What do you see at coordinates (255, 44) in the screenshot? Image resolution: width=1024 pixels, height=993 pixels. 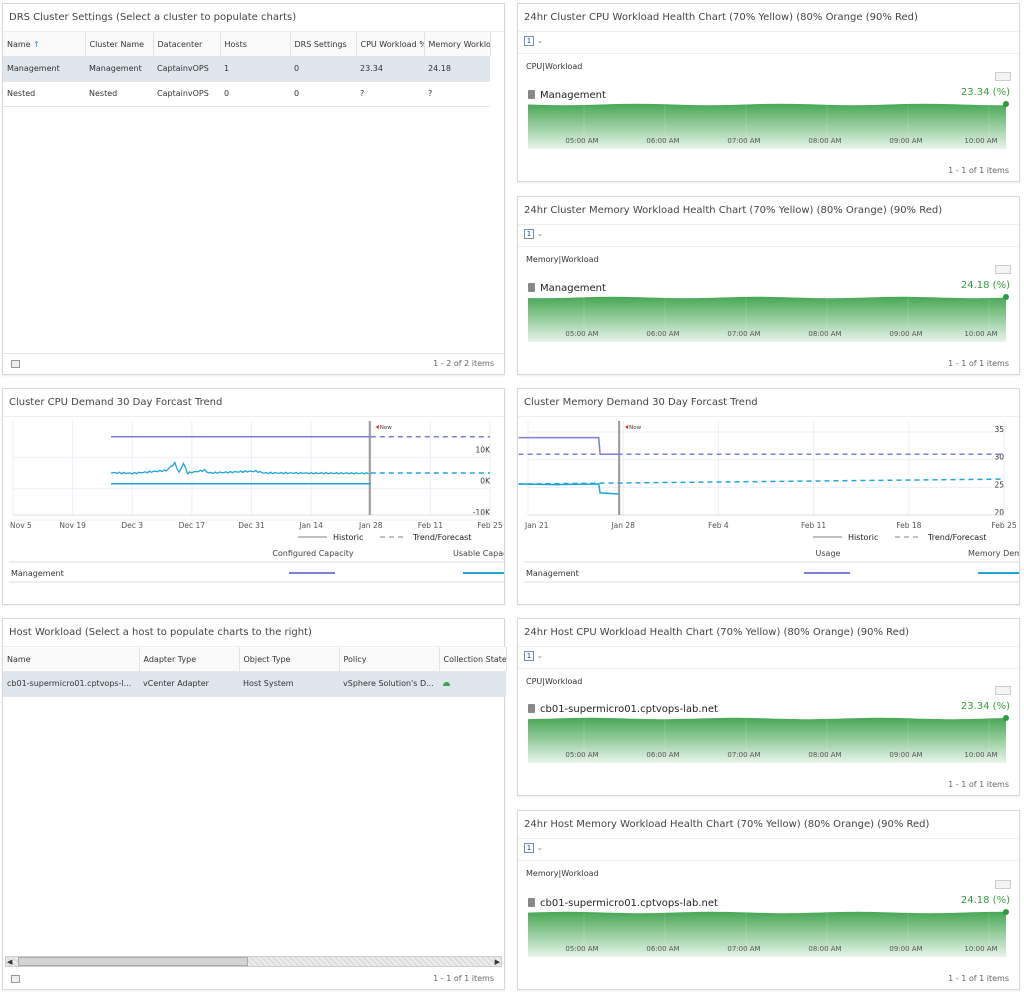 I see `column-header: Hosts` at bounding box center [255, 44].